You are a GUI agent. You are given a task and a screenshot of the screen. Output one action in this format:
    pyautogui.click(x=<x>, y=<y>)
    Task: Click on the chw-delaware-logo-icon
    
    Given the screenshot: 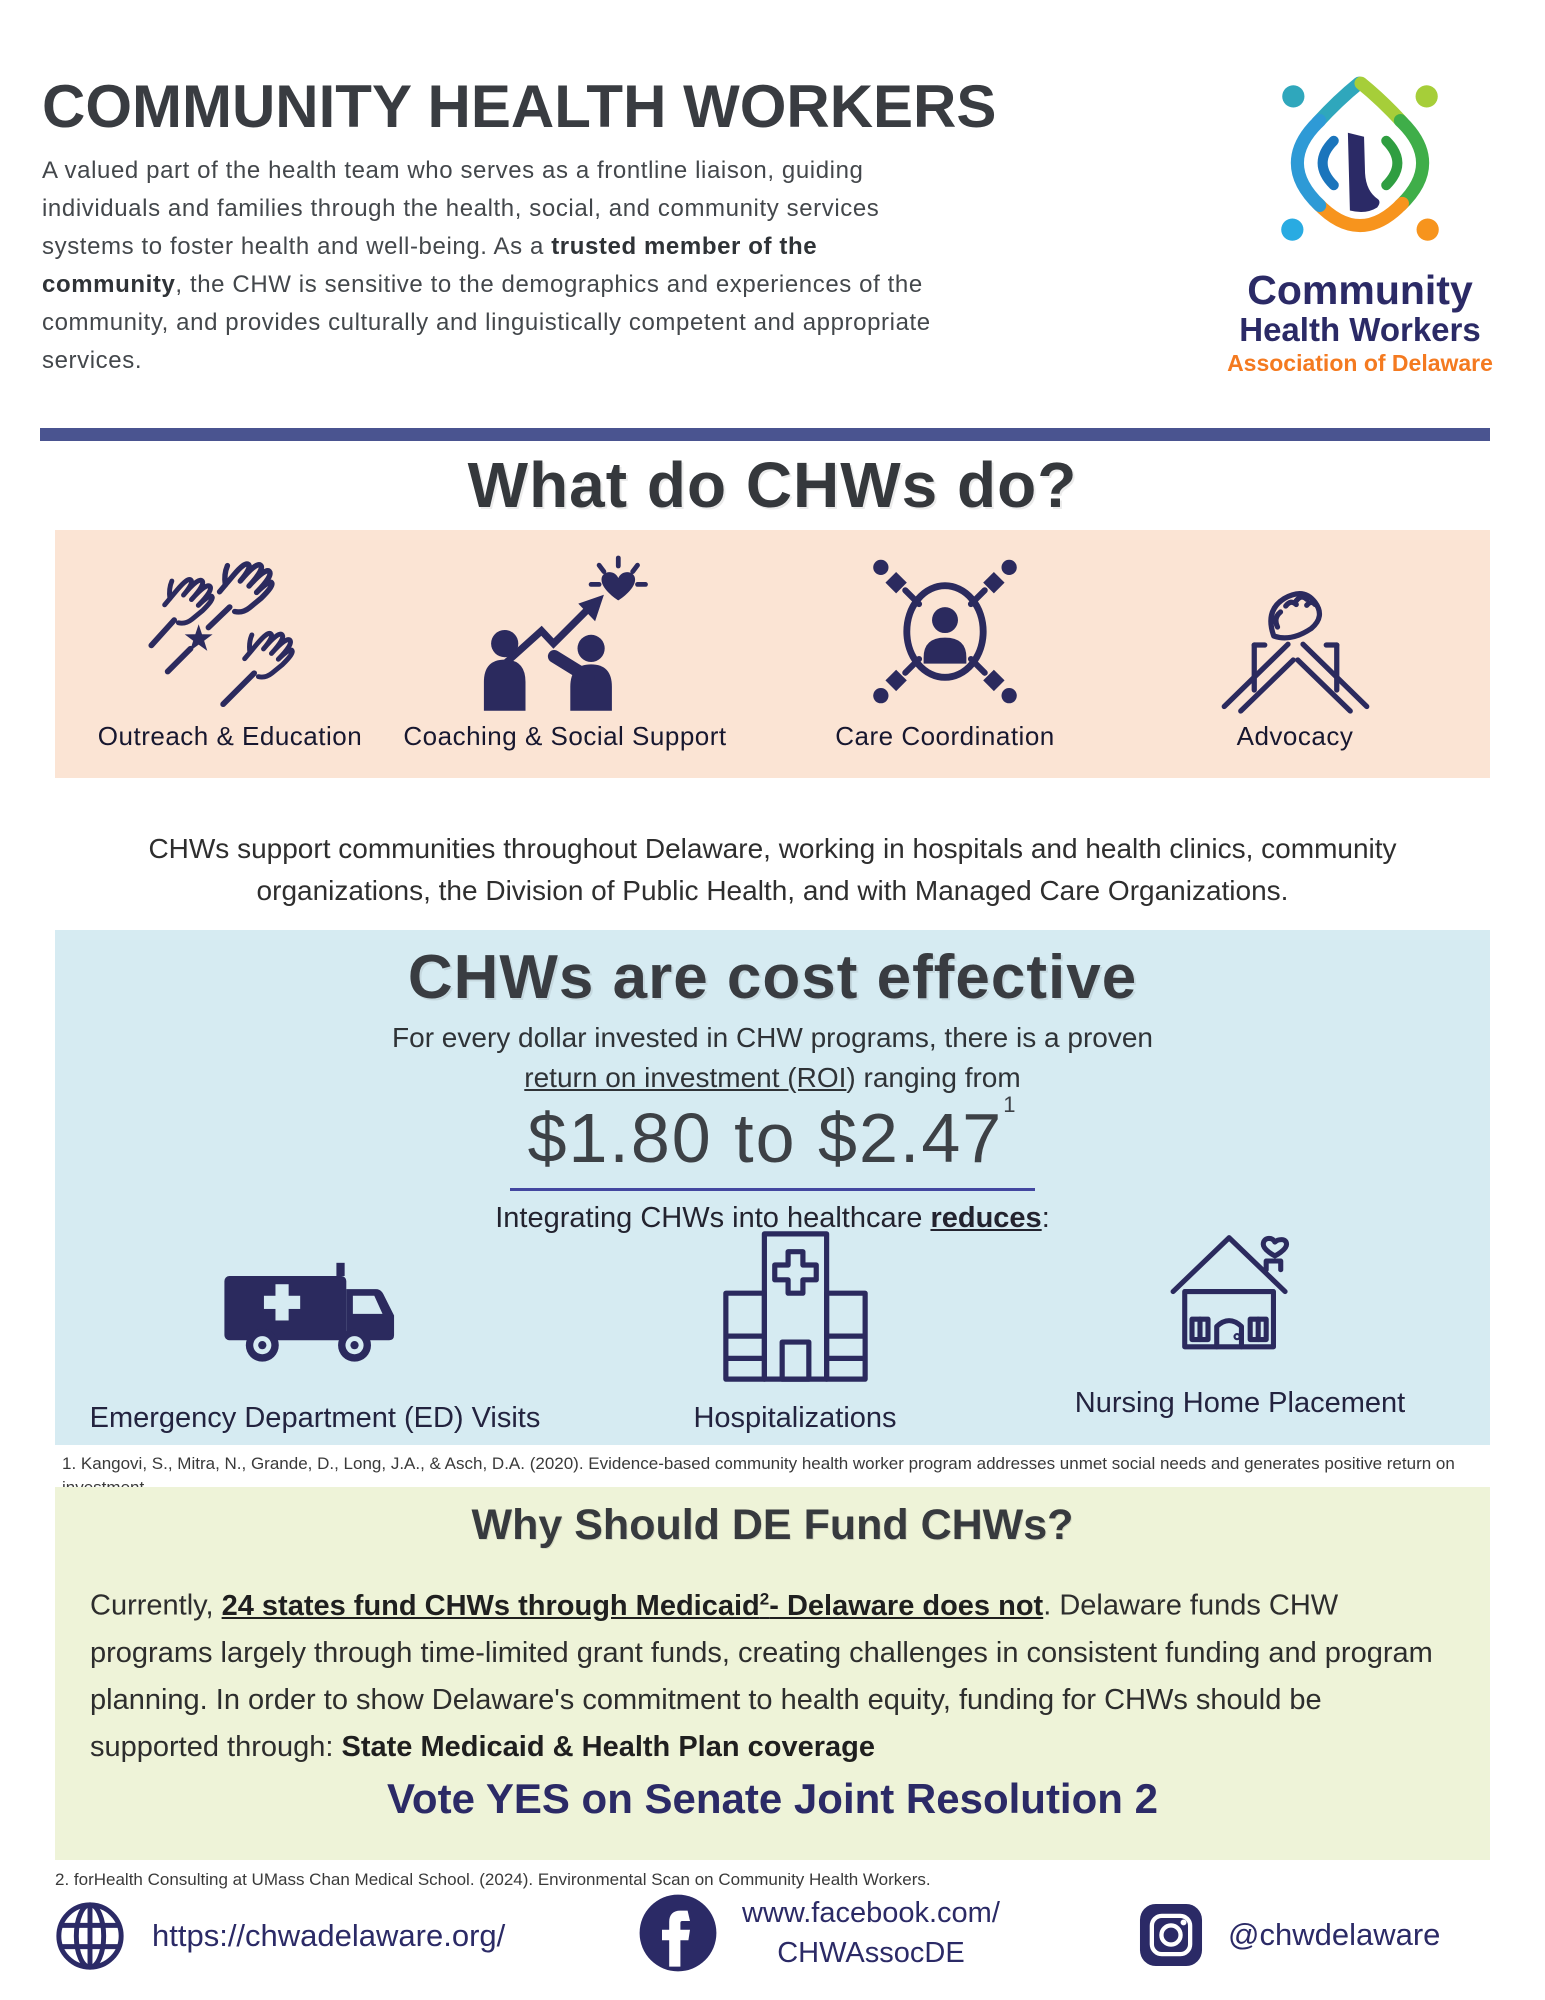 What is the action you would take?
    pyautogui.click(x=1360, y=158)
    